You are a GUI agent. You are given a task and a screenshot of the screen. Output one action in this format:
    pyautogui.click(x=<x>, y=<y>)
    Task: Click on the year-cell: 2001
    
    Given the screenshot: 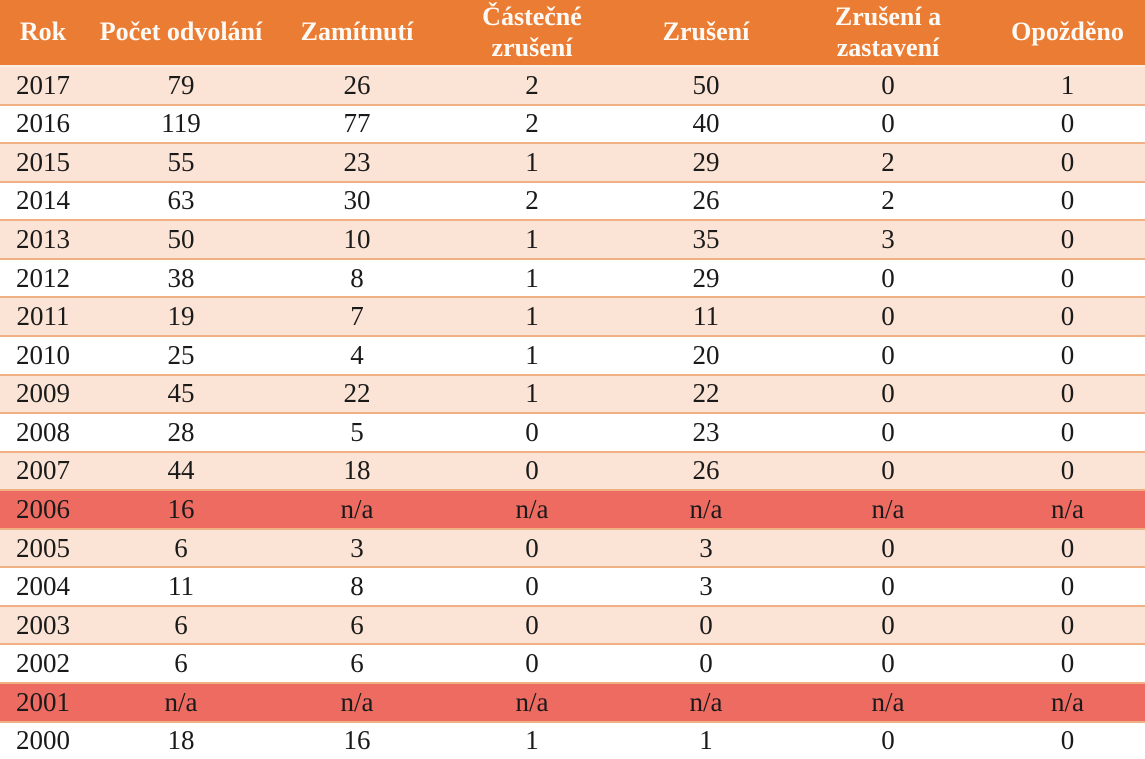 What is the action you would take?
    pyautogui.click(x=43, y=703)
    